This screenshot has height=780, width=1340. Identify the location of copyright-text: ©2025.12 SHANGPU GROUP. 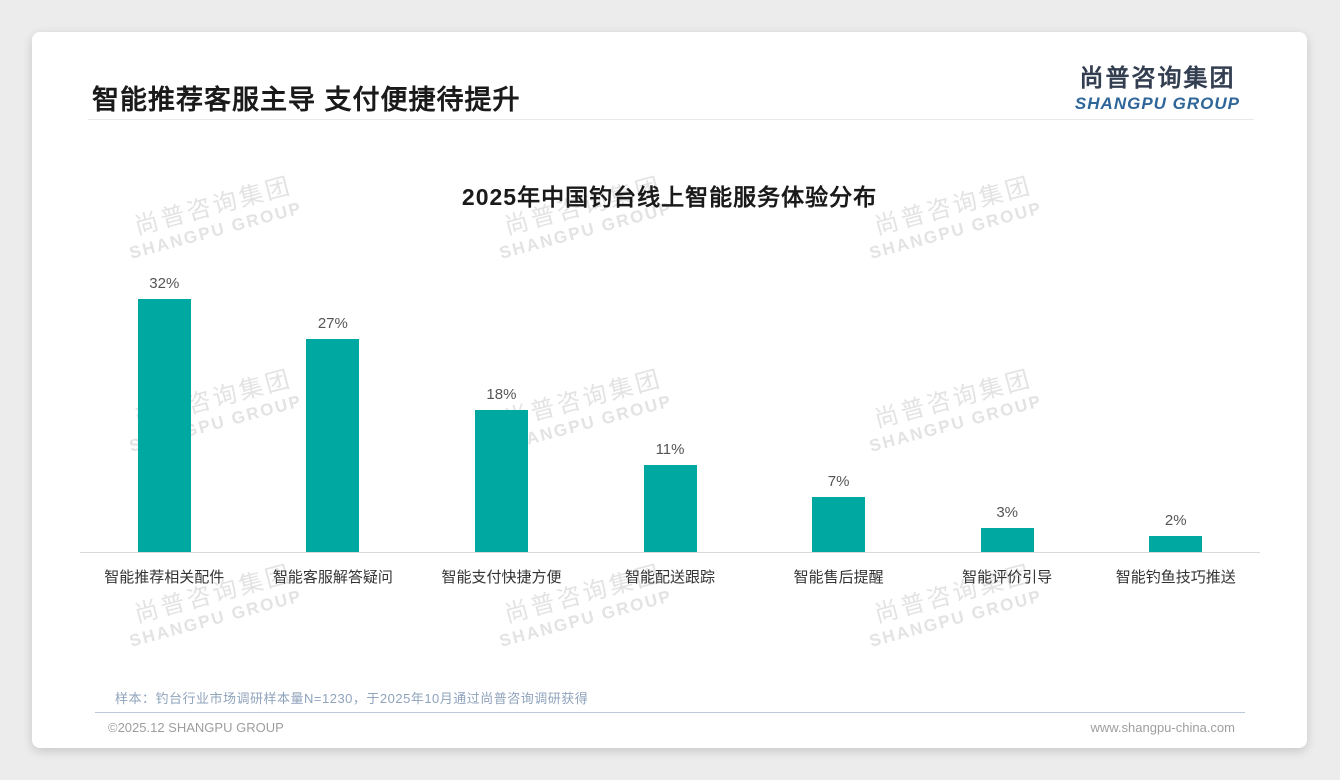
(196, 727).